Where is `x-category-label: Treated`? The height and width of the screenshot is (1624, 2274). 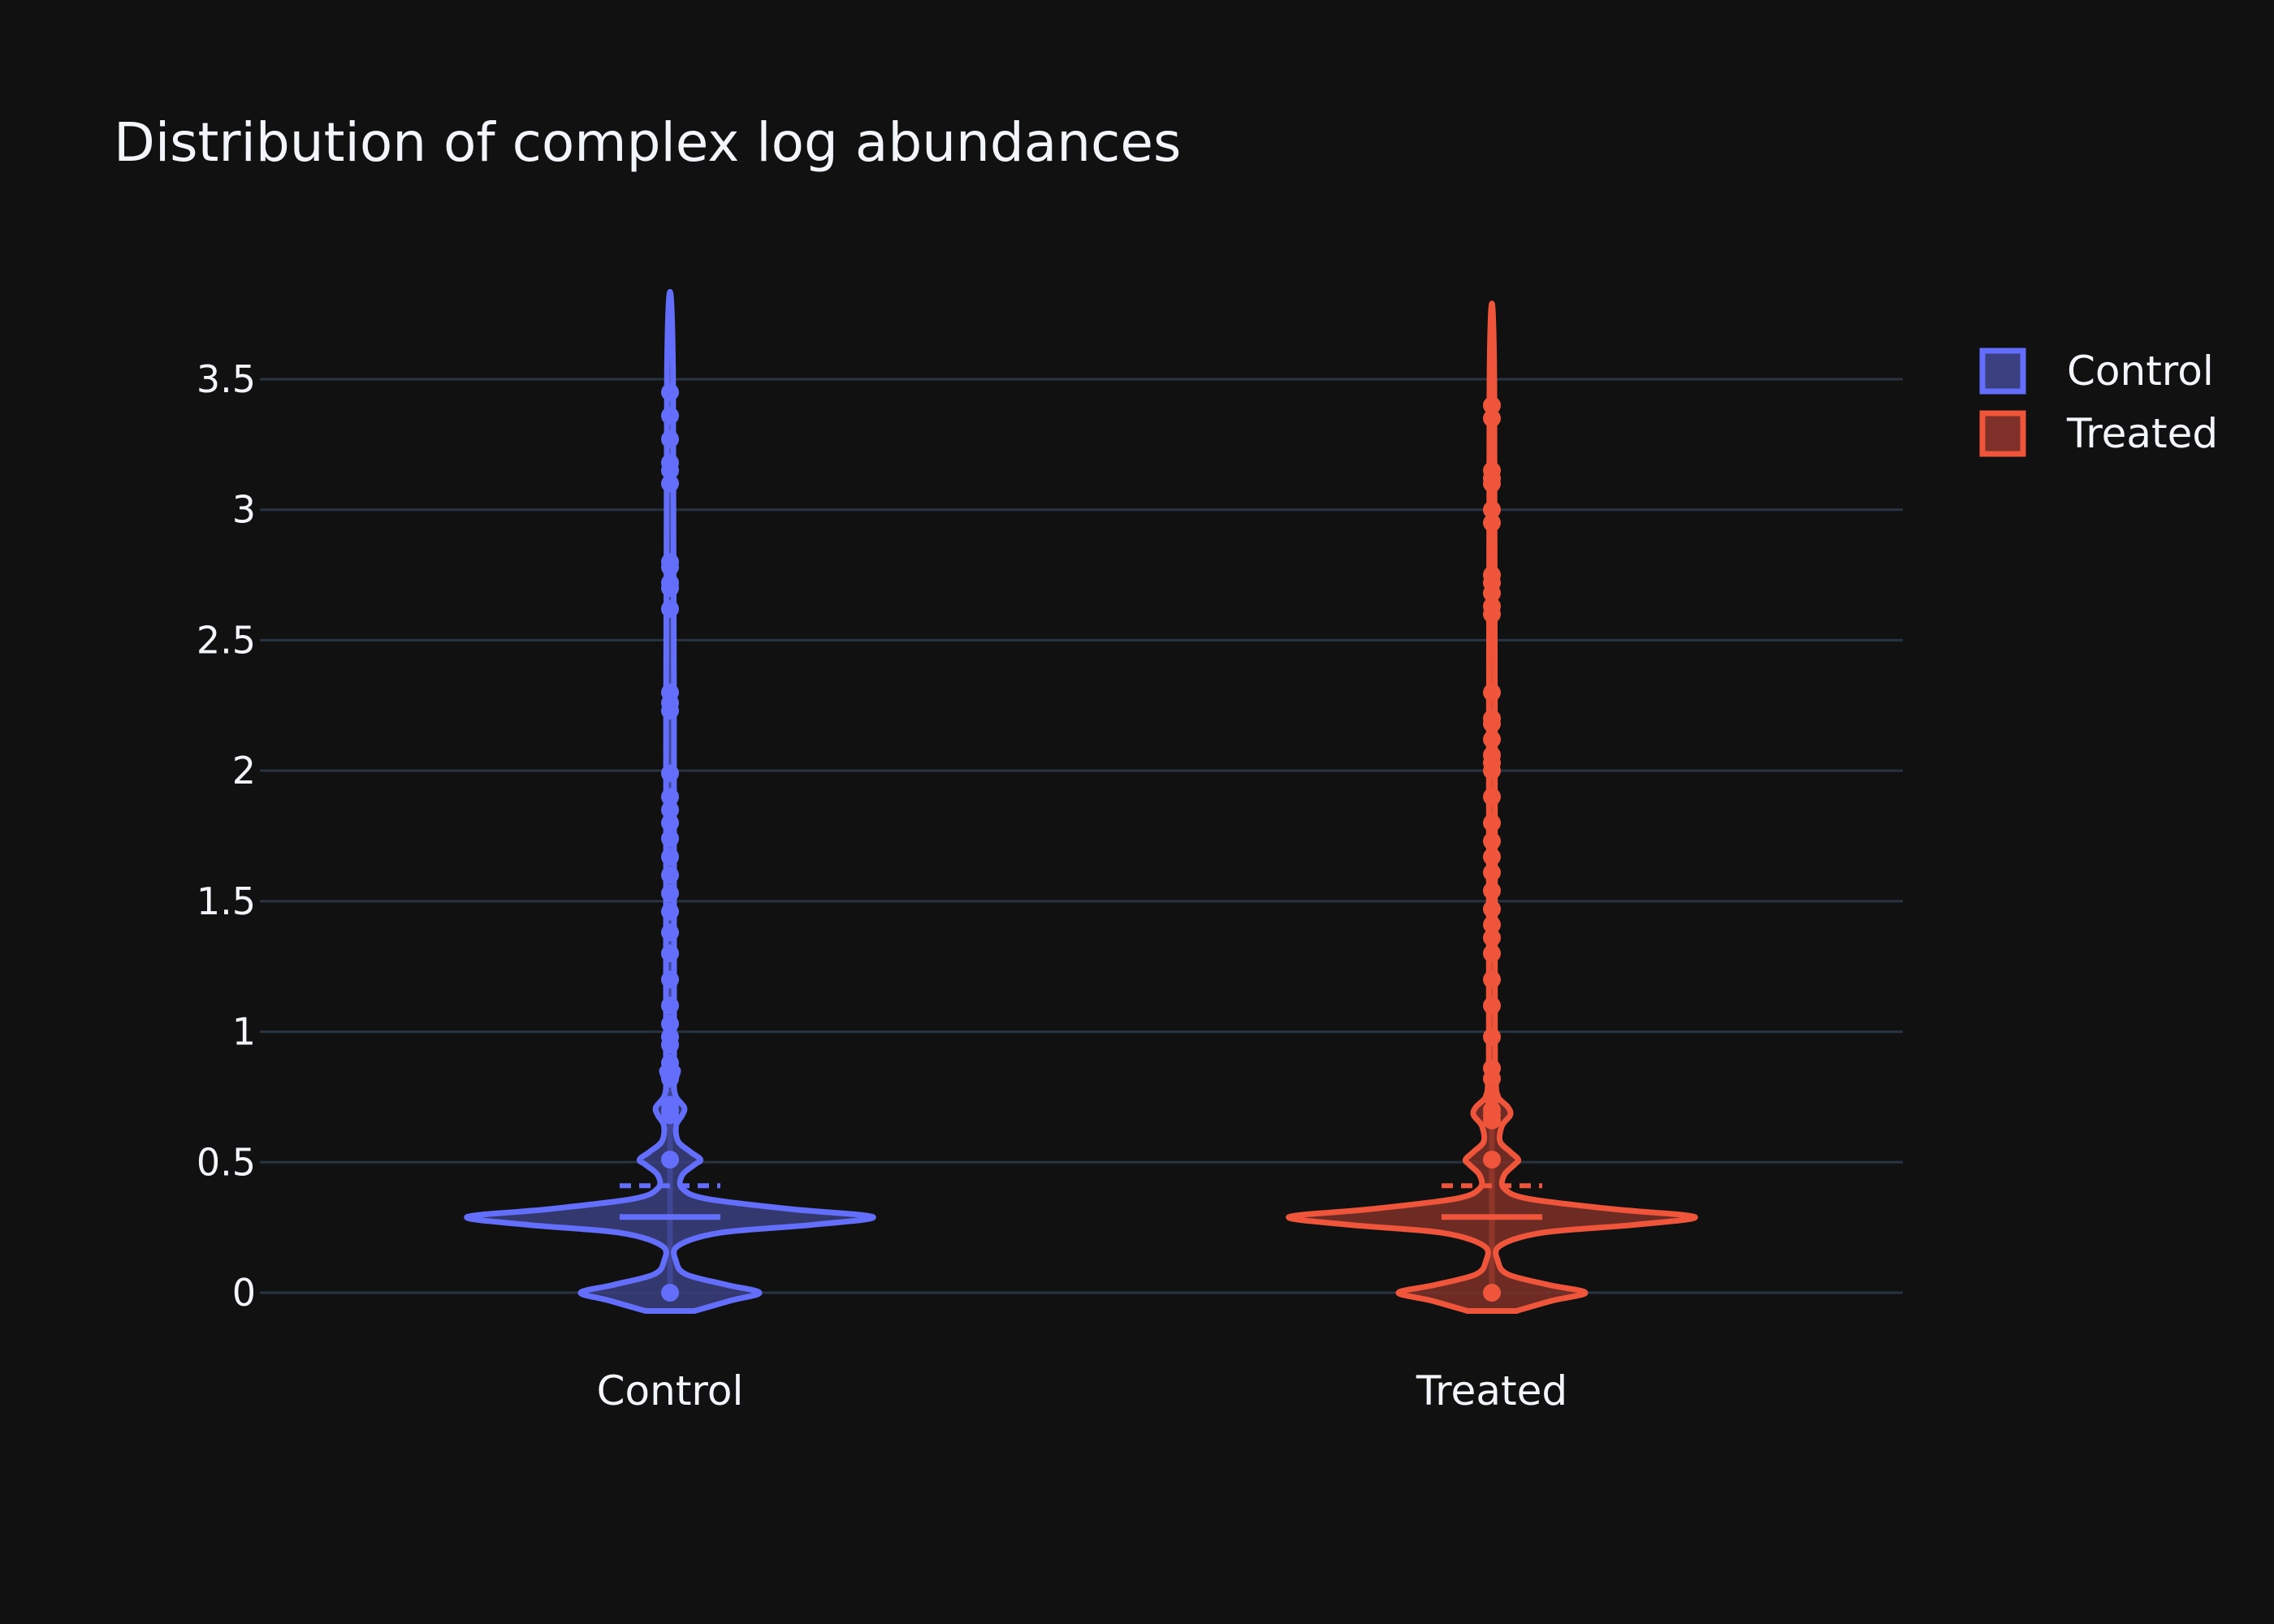 x-category-label: Treated is located at coordinates (1492, 1391).